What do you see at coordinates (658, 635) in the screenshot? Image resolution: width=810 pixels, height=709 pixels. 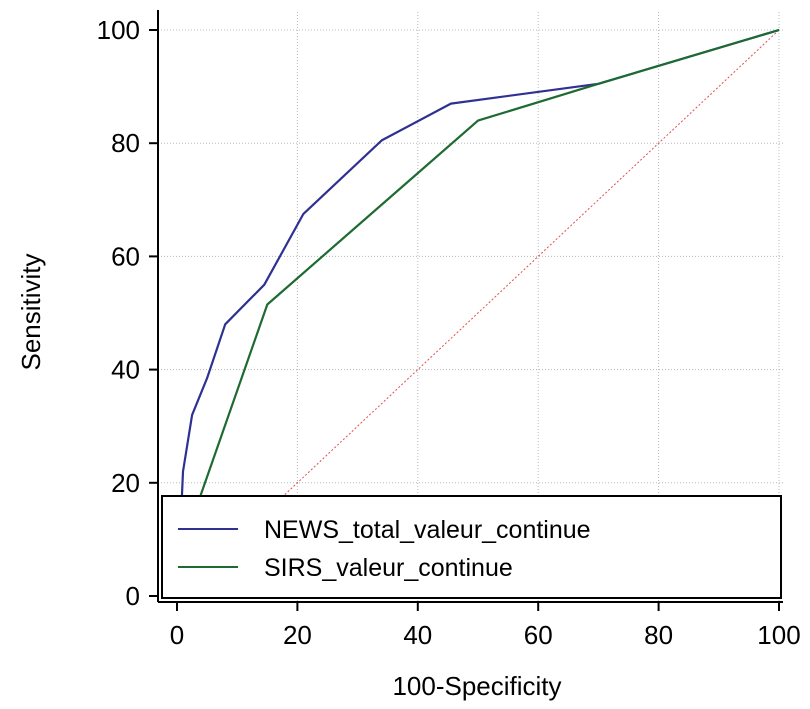 I see `x-tick-label-80: 80` at bounding box center [658, 635].